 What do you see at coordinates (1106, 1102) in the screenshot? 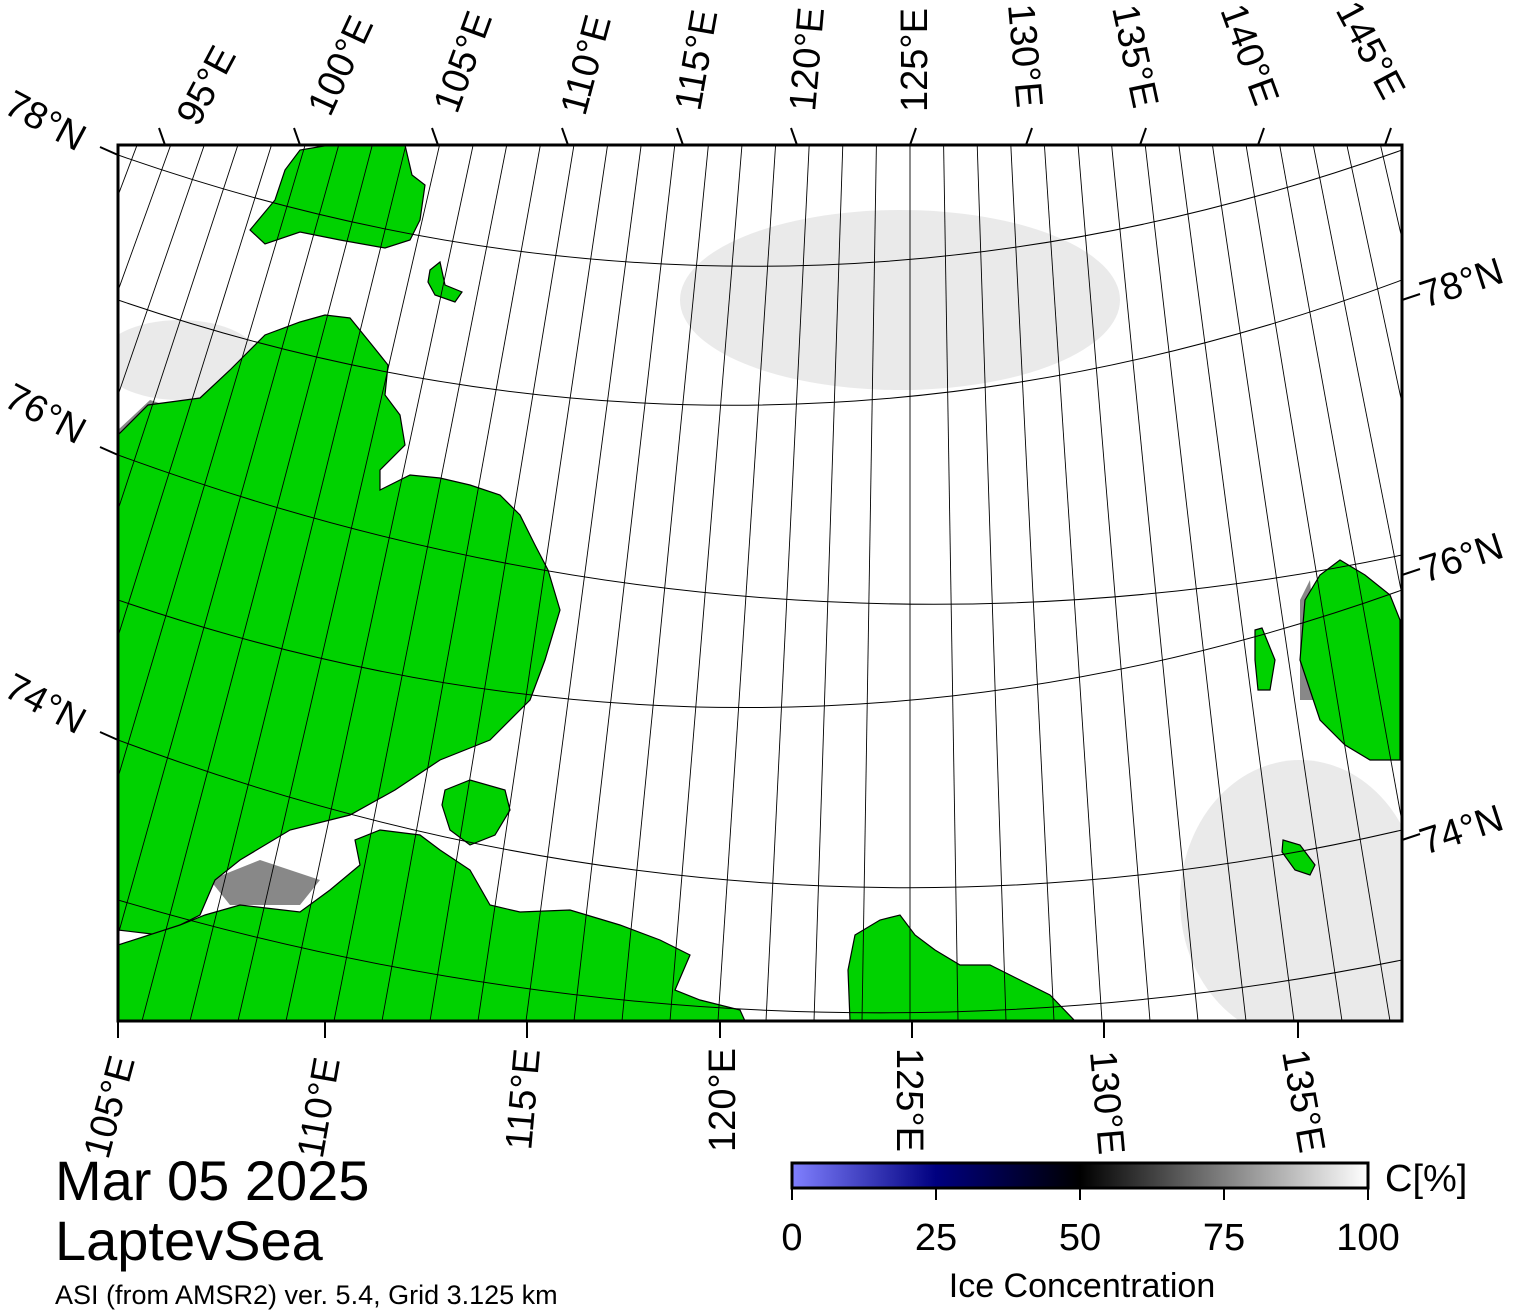
I see `lon-label-bottom: 130°E` at bounding box center [1106, 1102].